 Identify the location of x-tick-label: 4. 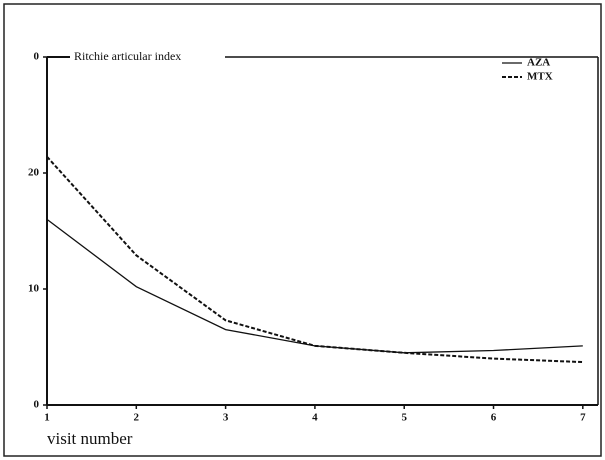
(315, 418).